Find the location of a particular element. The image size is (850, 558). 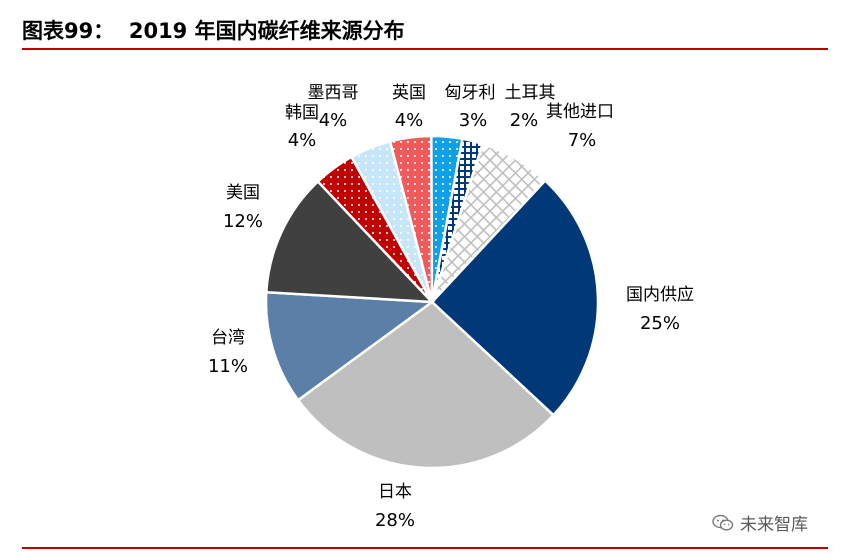

watermark-text: 未来智库 is located at coordinates (774, 525).